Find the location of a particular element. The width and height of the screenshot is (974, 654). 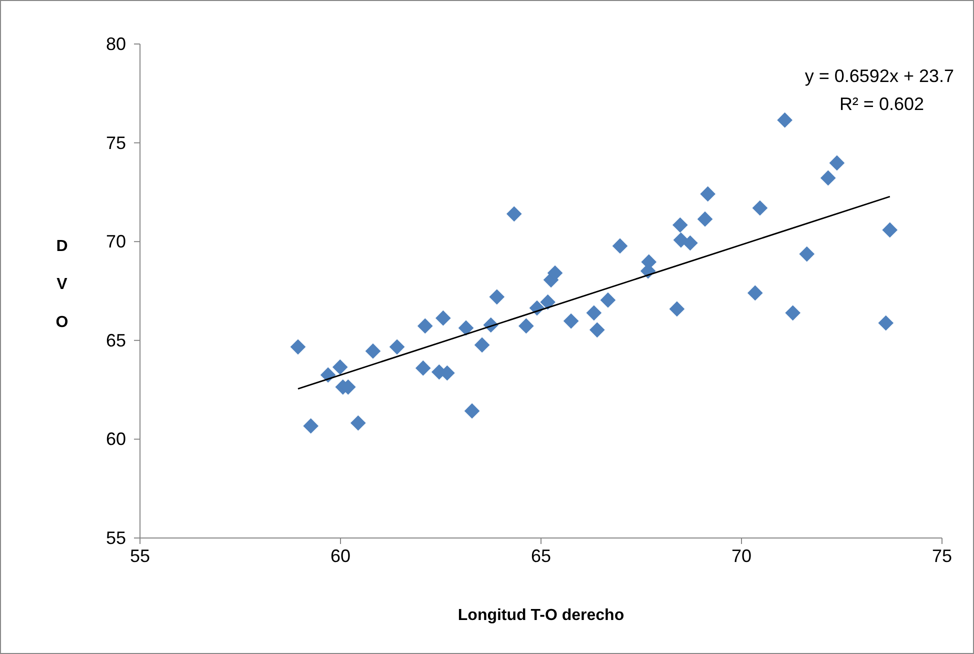

x-tick-label: 75 is located at coordinates (942, 556).